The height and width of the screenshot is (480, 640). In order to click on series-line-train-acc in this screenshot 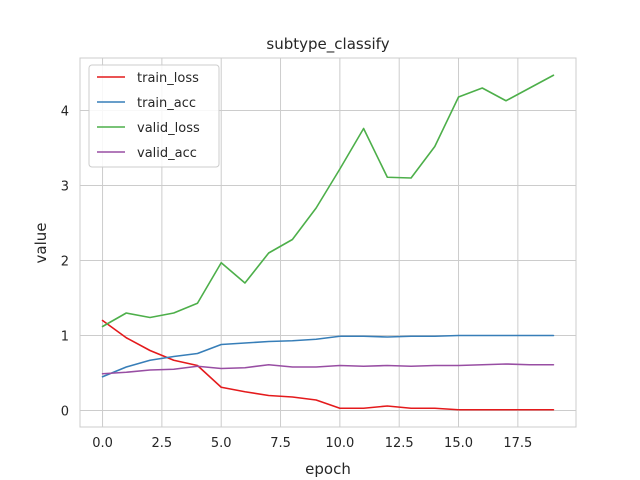, I will do `click(328, 356)`.